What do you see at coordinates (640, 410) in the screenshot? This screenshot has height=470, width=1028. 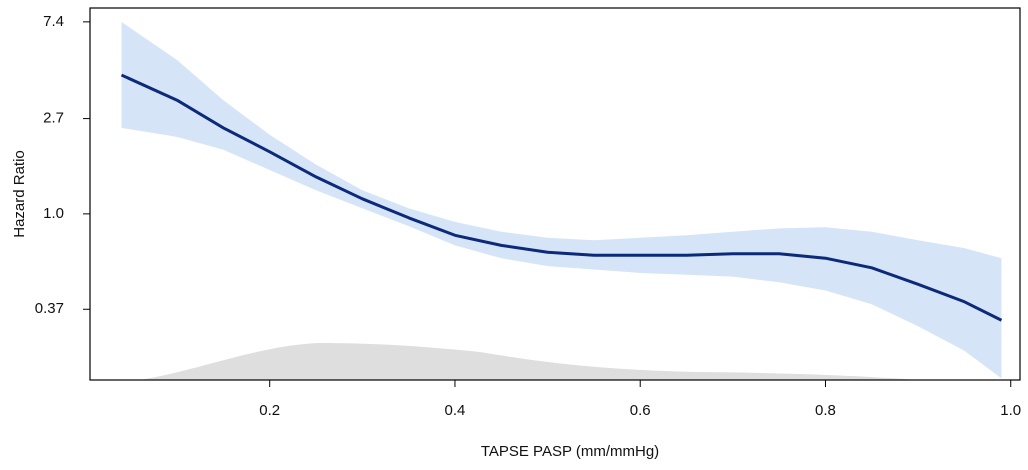 I see `x-tick-label: 0.6` at bounding box center [640, 410].